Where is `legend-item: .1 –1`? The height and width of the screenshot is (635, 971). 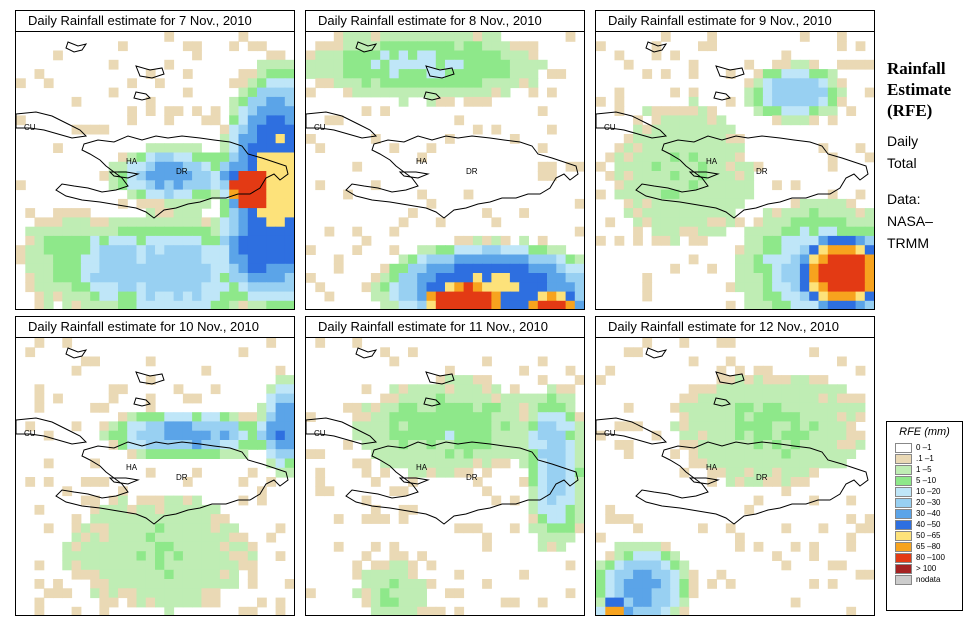 legend-item: .1 –1 is located at coordinates (928, 458).